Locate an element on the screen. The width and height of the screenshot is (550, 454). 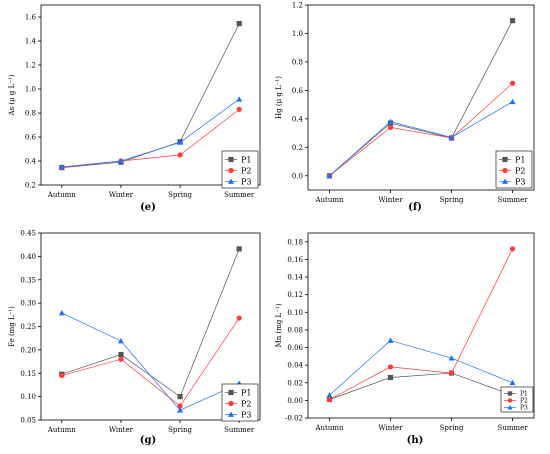
y-axis-label: Mn (mg L⁻¹) is located at coordinates (279, 325).